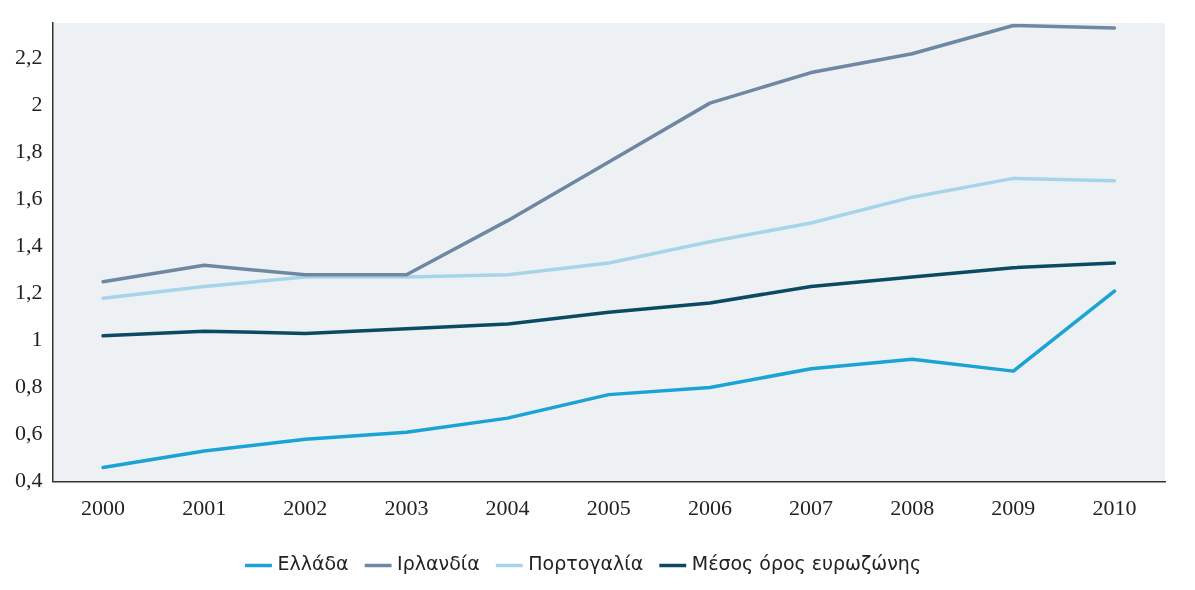 The width and height of the screenshot is (1195, 590). I want to click on x-tick-label: 2000, so click(103, 507).